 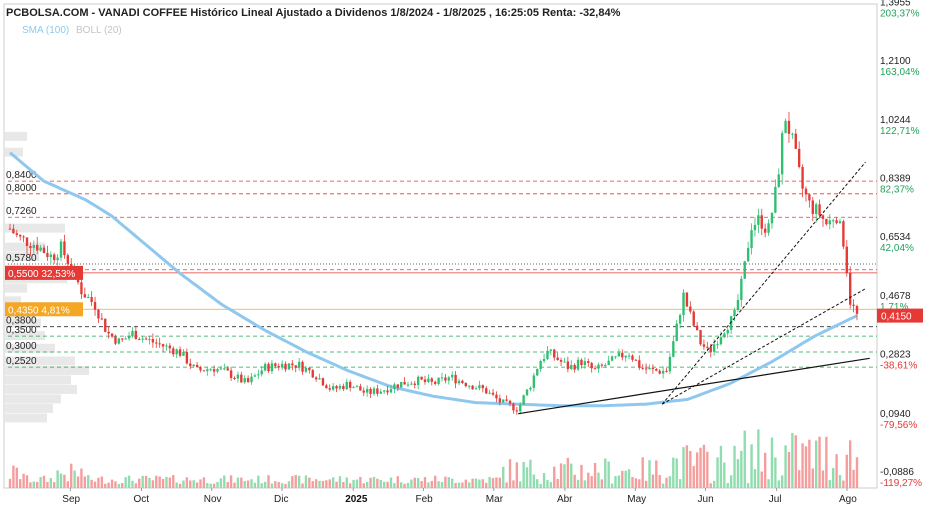 What do you see at coordinates (895, 178) in the screenshot?
I see `y-tick-price: 0,8389` at bounding box center [895, 178].